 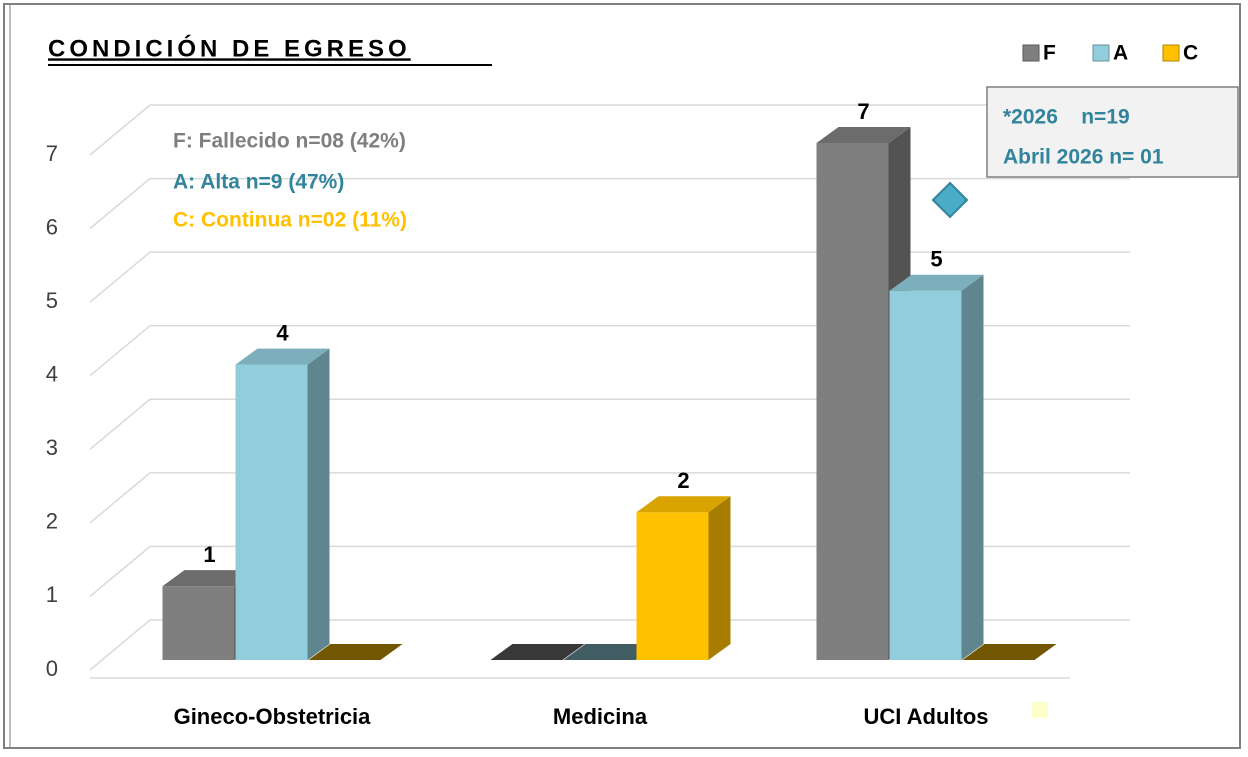 What do you see at coordinates (273, 716) in the screenshot?
I see `x-tick-label: Gineco-Obstetricia` at bounding box center [273, 716].